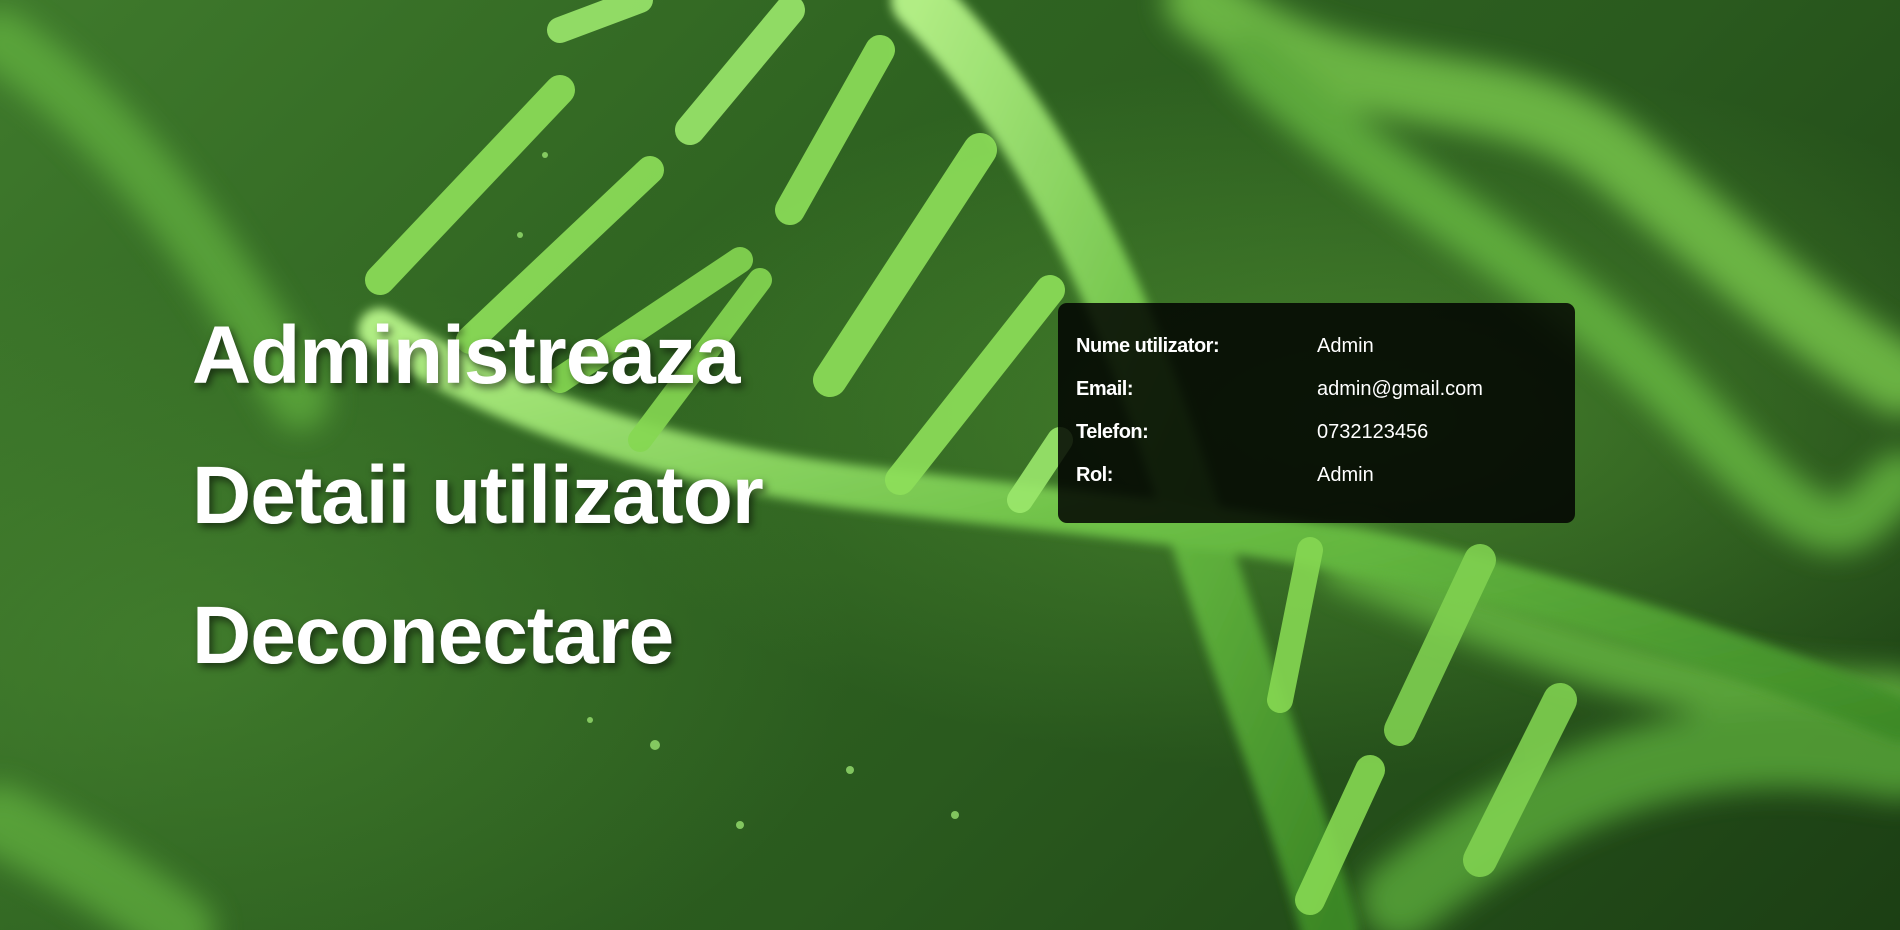  Describe the element at coordinates (1316, 389) in the screenshot. I see `user-details-row-email: Email: admin@gmail.com` at that location.